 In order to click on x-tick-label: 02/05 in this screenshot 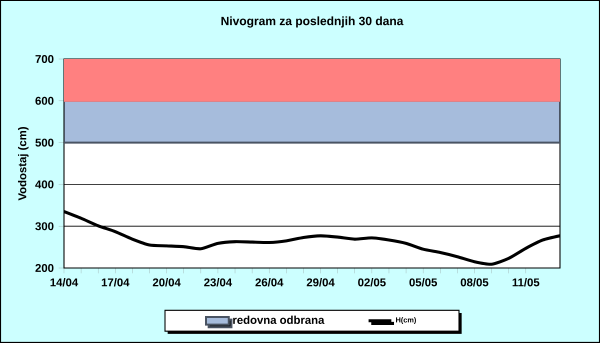, I will do `click(372, 282)`.